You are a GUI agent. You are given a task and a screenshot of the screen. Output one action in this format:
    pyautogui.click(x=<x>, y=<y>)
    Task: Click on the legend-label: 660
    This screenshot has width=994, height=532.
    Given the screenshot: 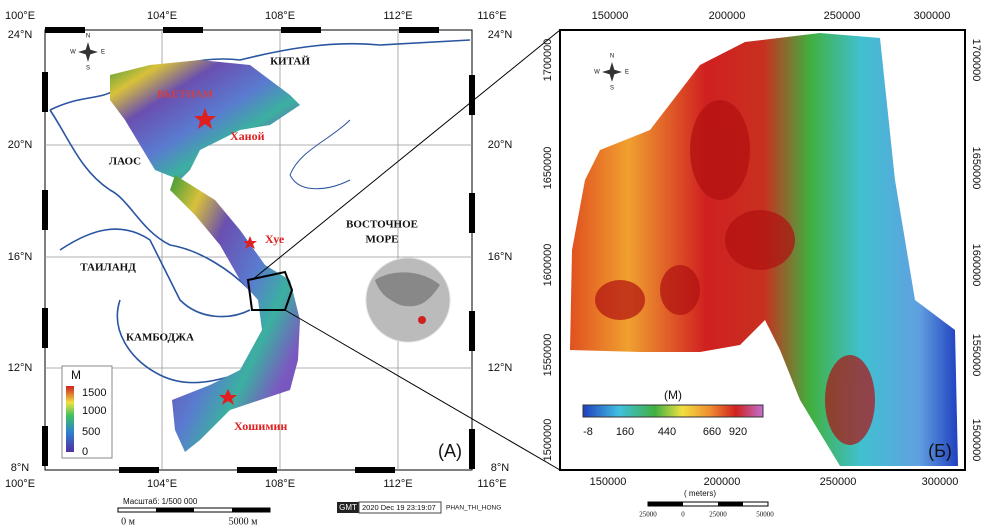 What is the action you would take?
    pyautogui.click(x=712, y=432)
    